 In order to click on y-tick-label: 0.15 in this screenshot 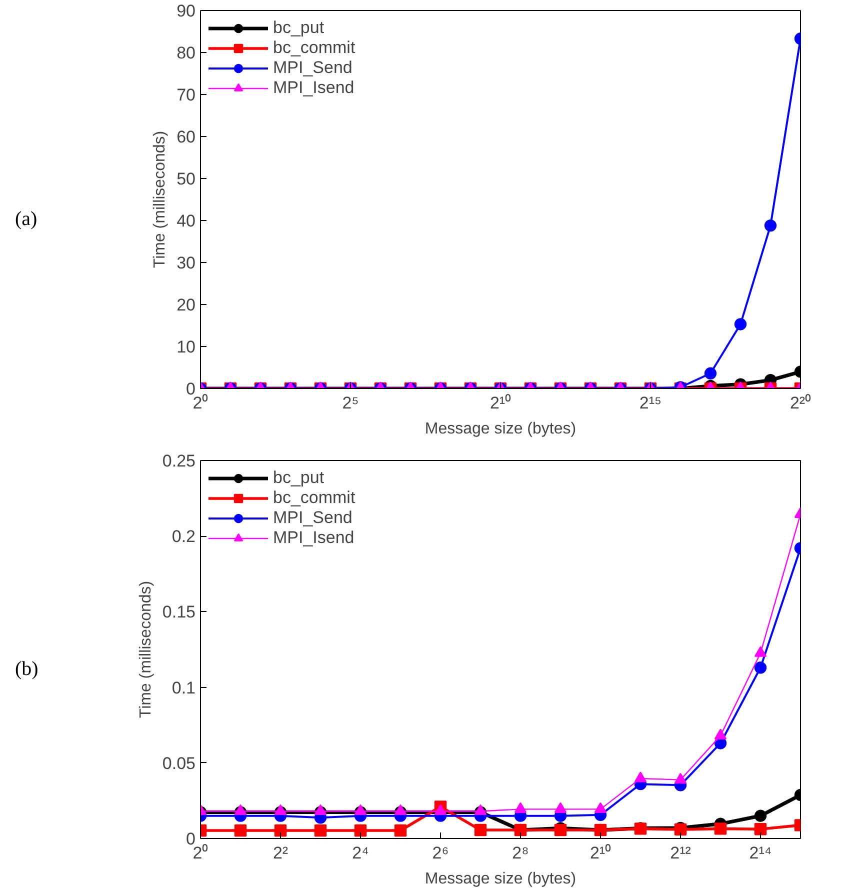, I will do `click(179, 612)`.